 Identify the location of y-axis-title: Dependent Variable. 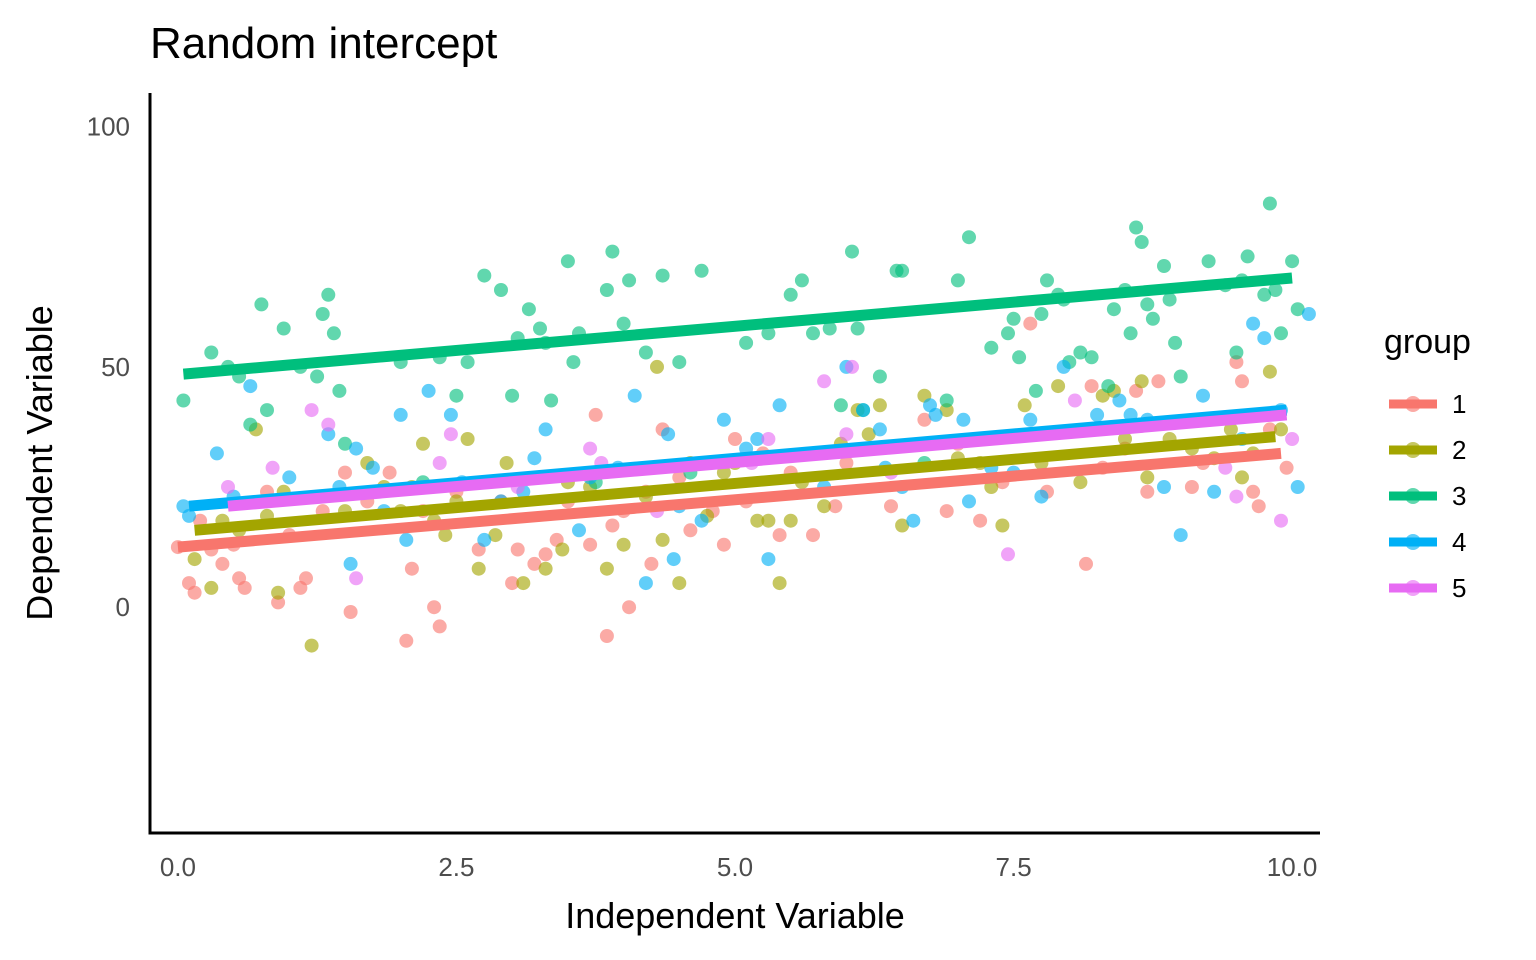
(39, 463).